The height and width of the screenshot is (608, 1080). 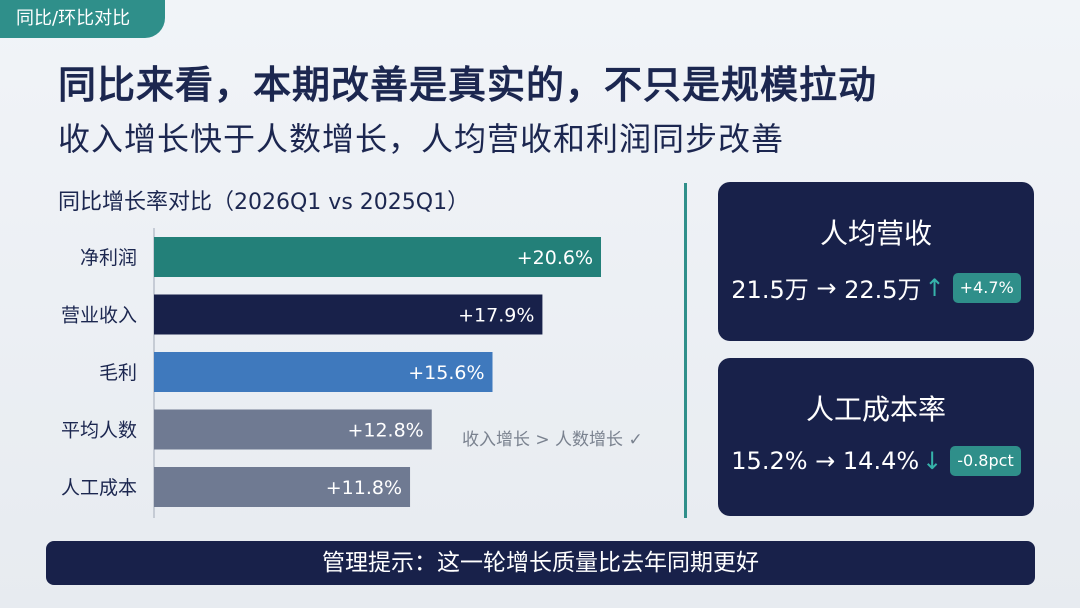 What do you see at coordinates (468, 85) in the screenshot?
I see `page-title: 同比来看，本期改善是真实的，不只是规模拉动` at bounding box center [468, 85].